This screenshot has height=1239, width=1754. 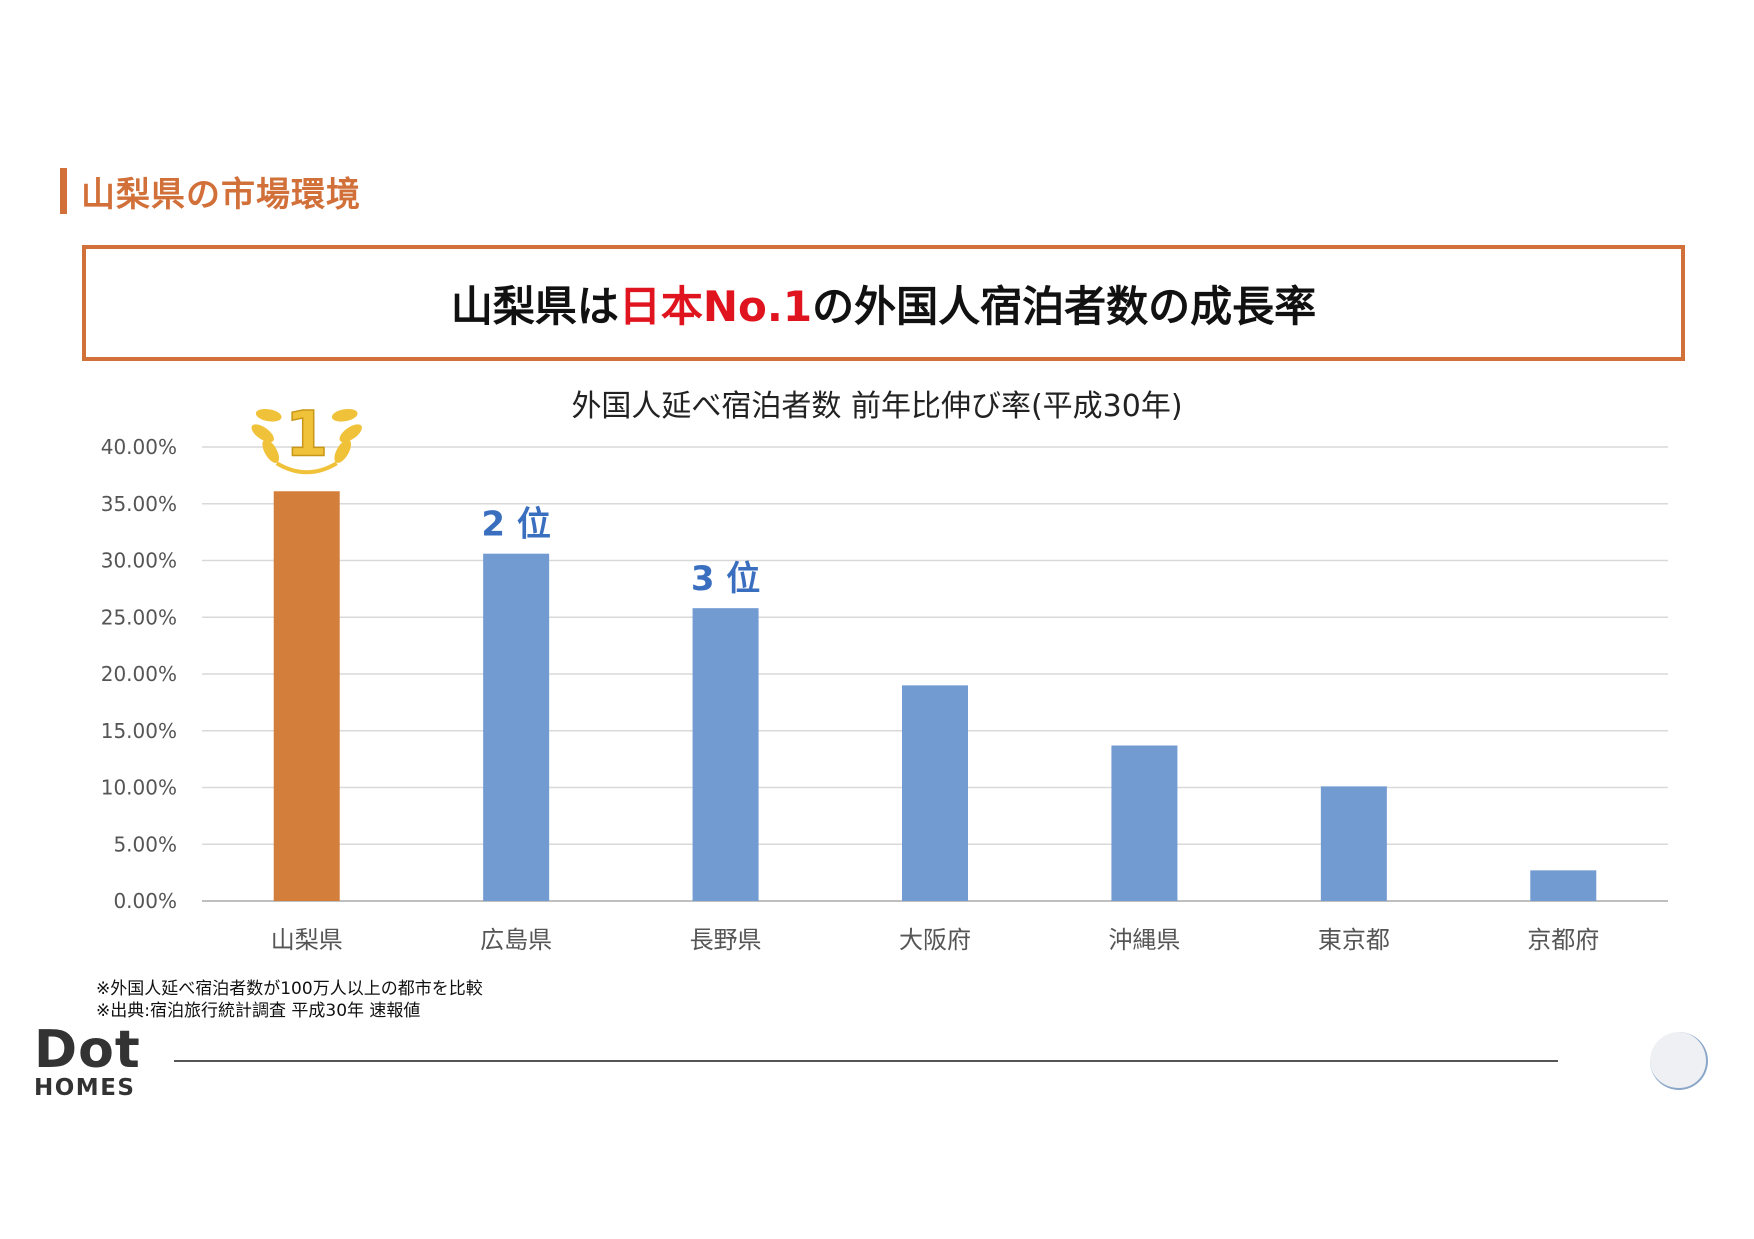 What do you see at coordinates (1563, 940) in the screenshot?
I see `x-tick-label: 京都府` at bounding box center [1563, 940].